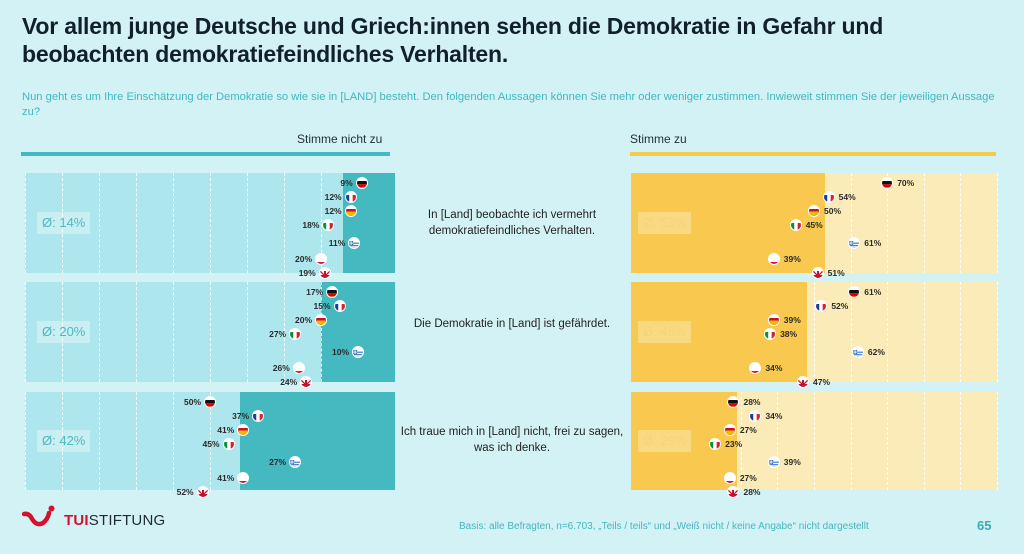 This screenshot has height=554, width=1024. I want to click on value-label: 34%, so click(774, 416).